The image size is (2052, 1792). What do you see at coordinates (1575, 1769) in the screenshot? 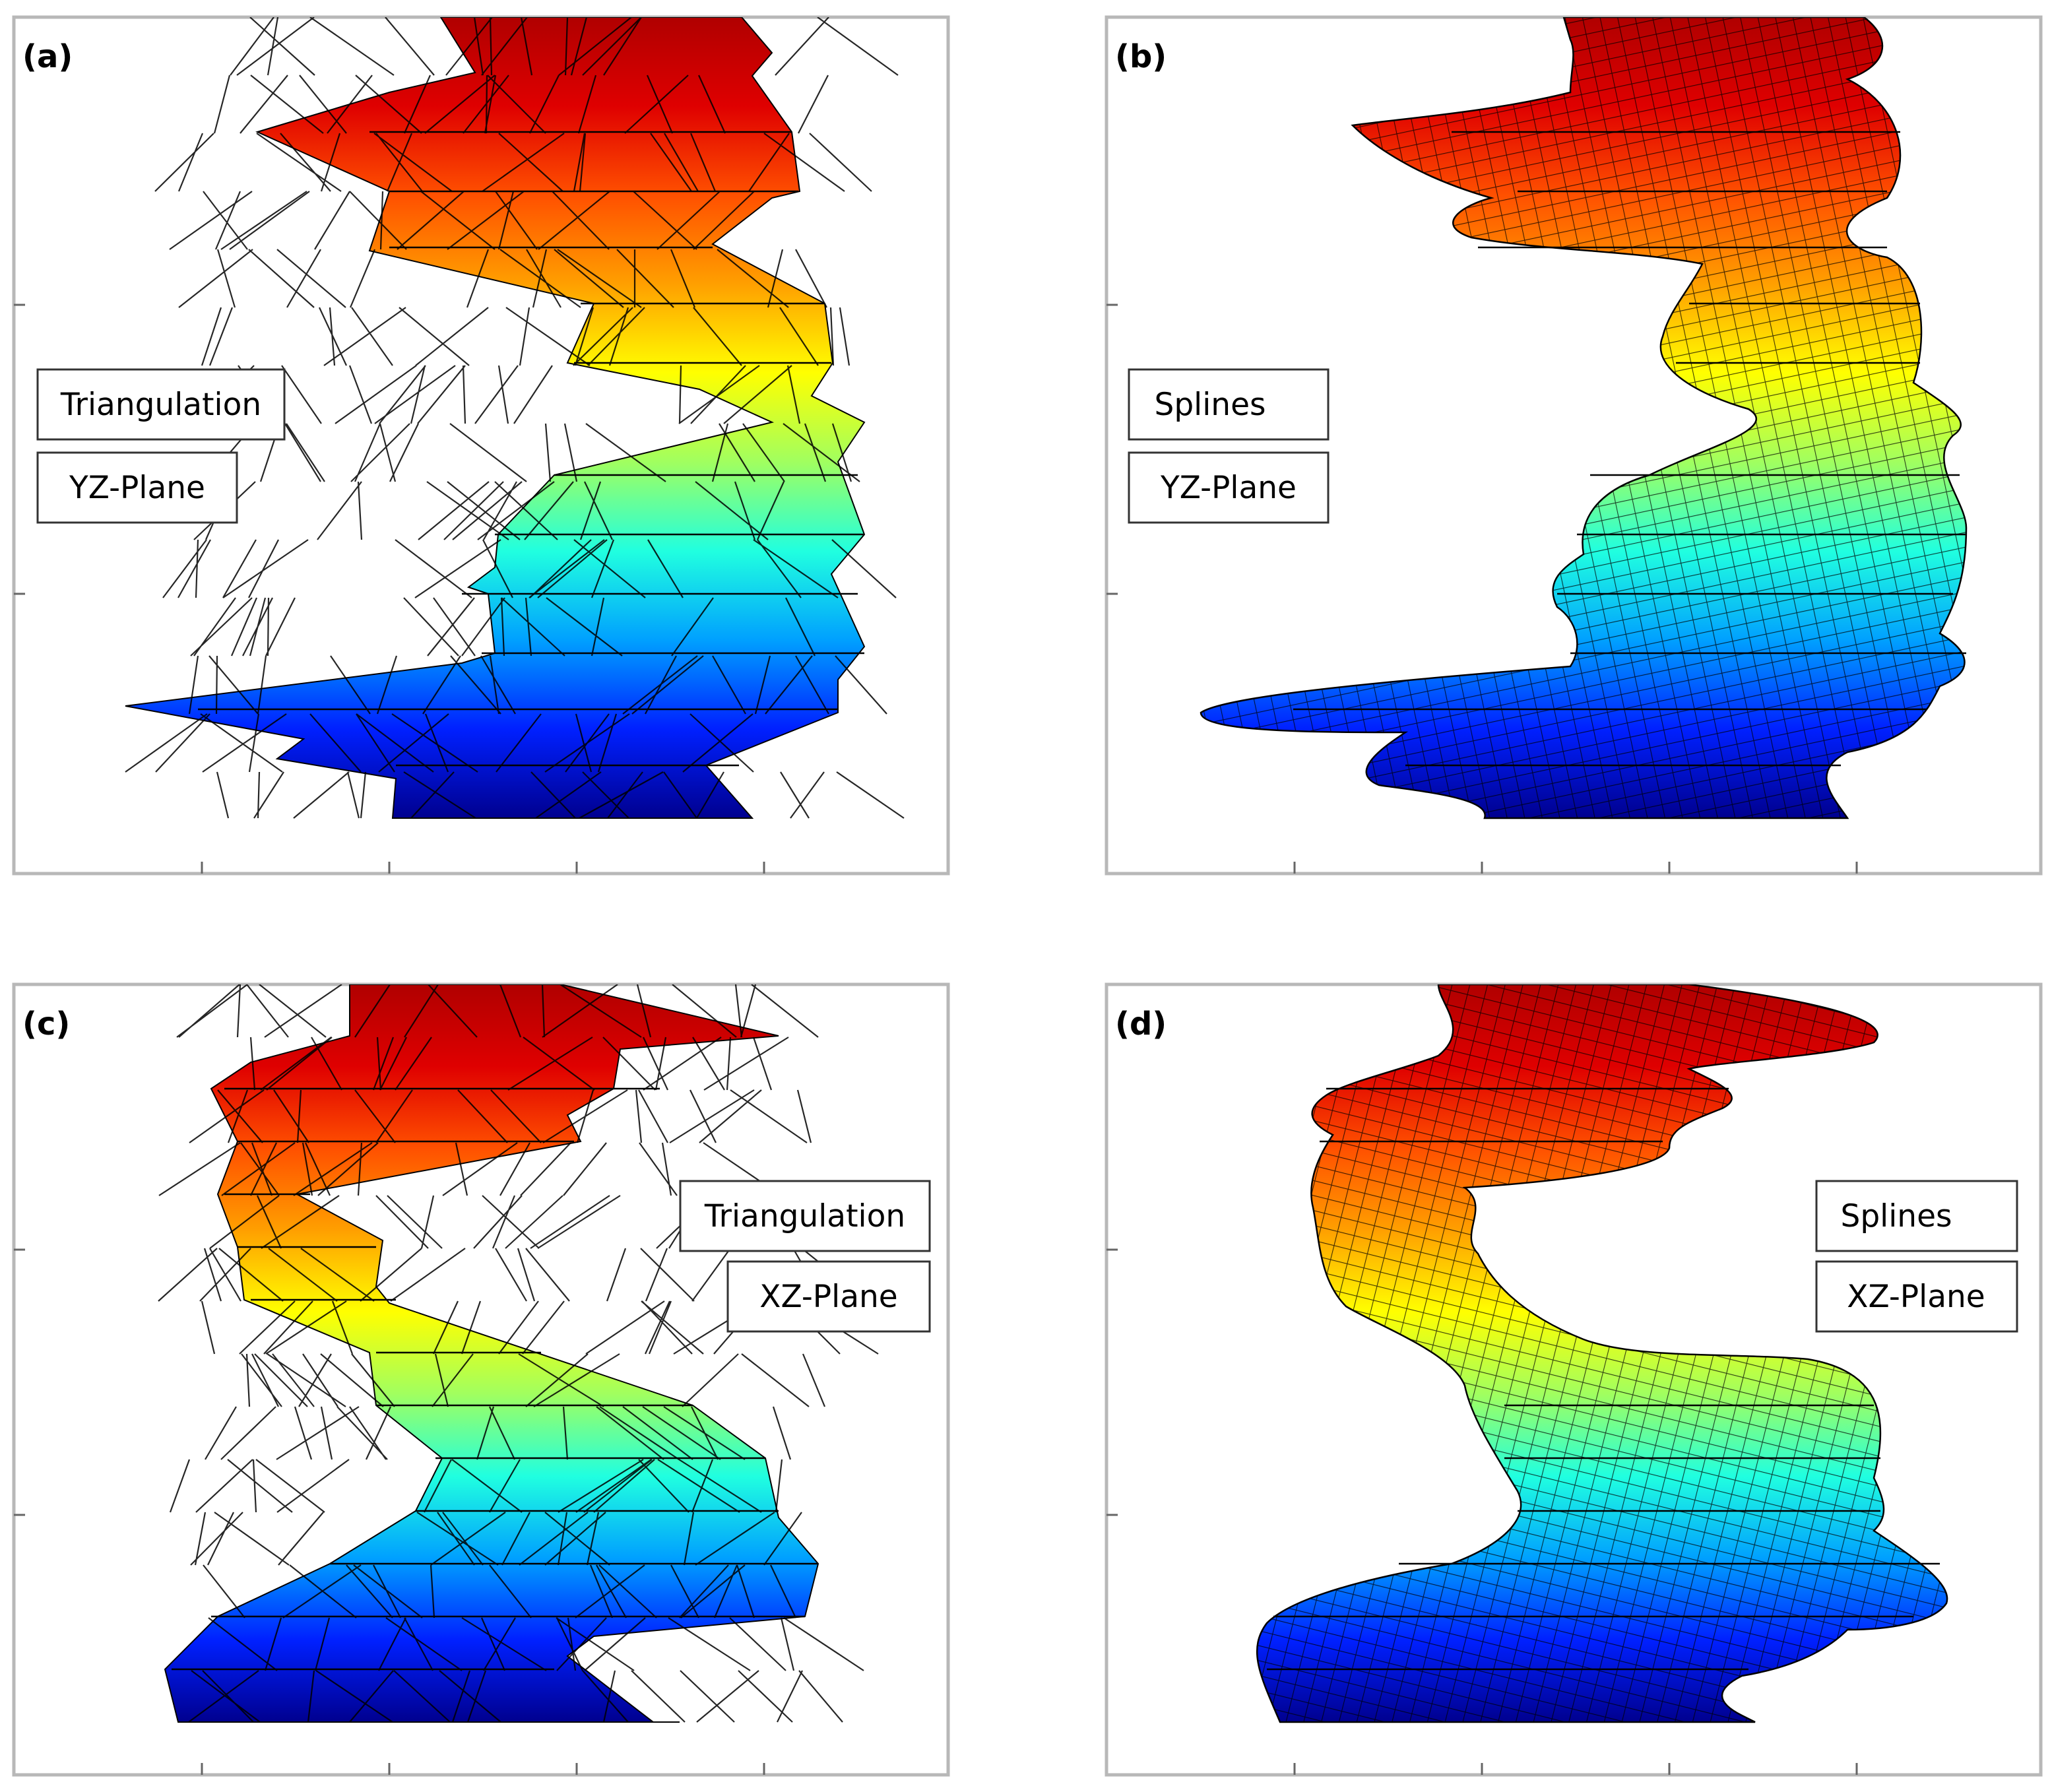
I see `panel-d-xticks` at bounding box center [1575, 1769].